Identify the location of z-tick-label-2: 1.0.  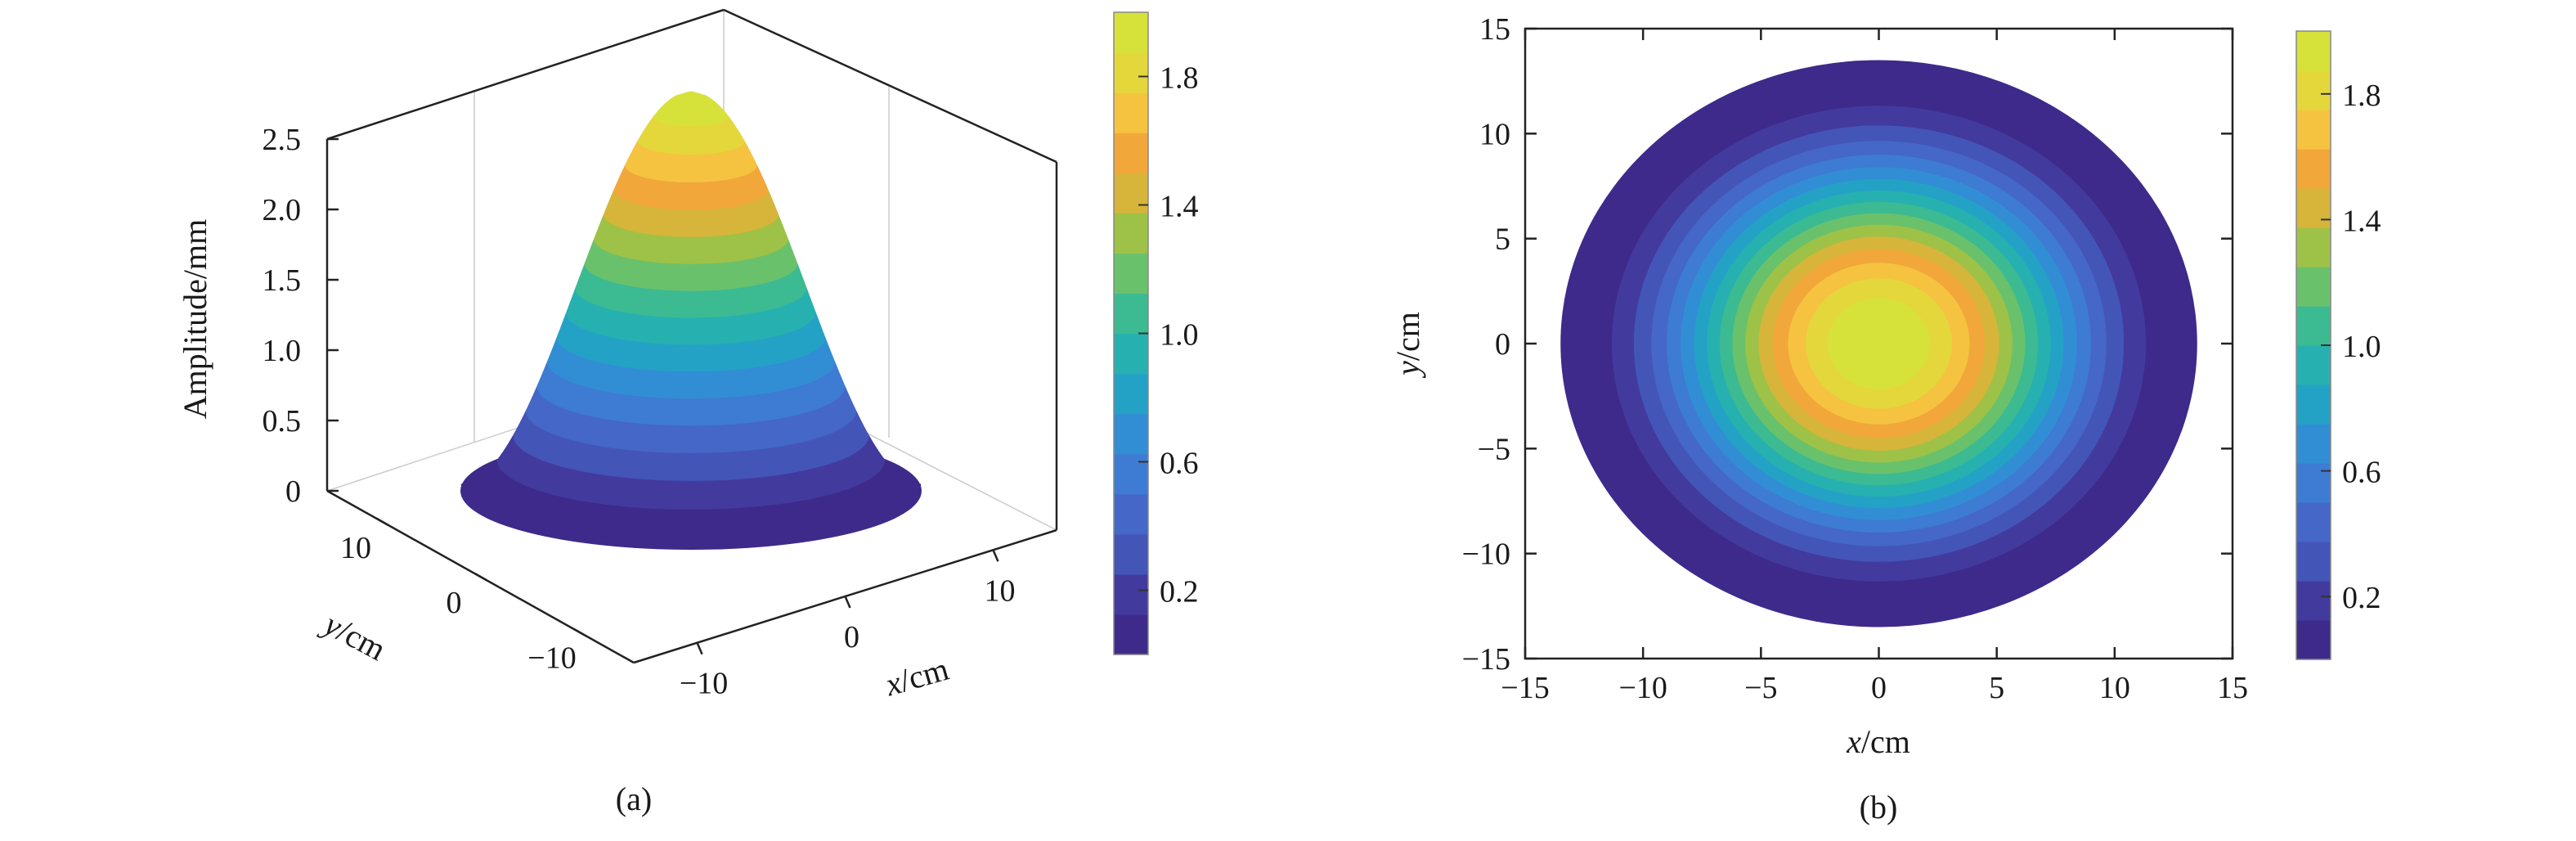
(282, 351).